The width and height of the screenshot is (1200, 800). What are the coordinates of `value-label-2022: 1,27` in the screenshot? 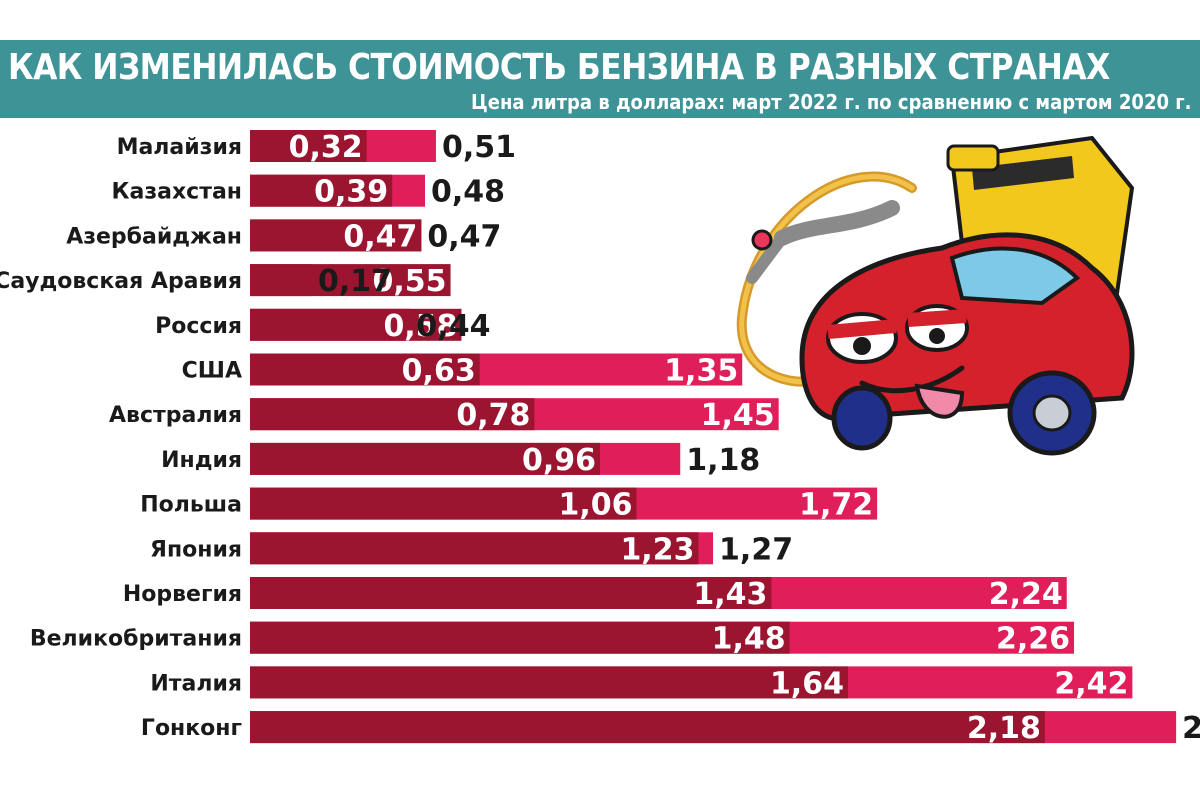 It's located at (756, 549).